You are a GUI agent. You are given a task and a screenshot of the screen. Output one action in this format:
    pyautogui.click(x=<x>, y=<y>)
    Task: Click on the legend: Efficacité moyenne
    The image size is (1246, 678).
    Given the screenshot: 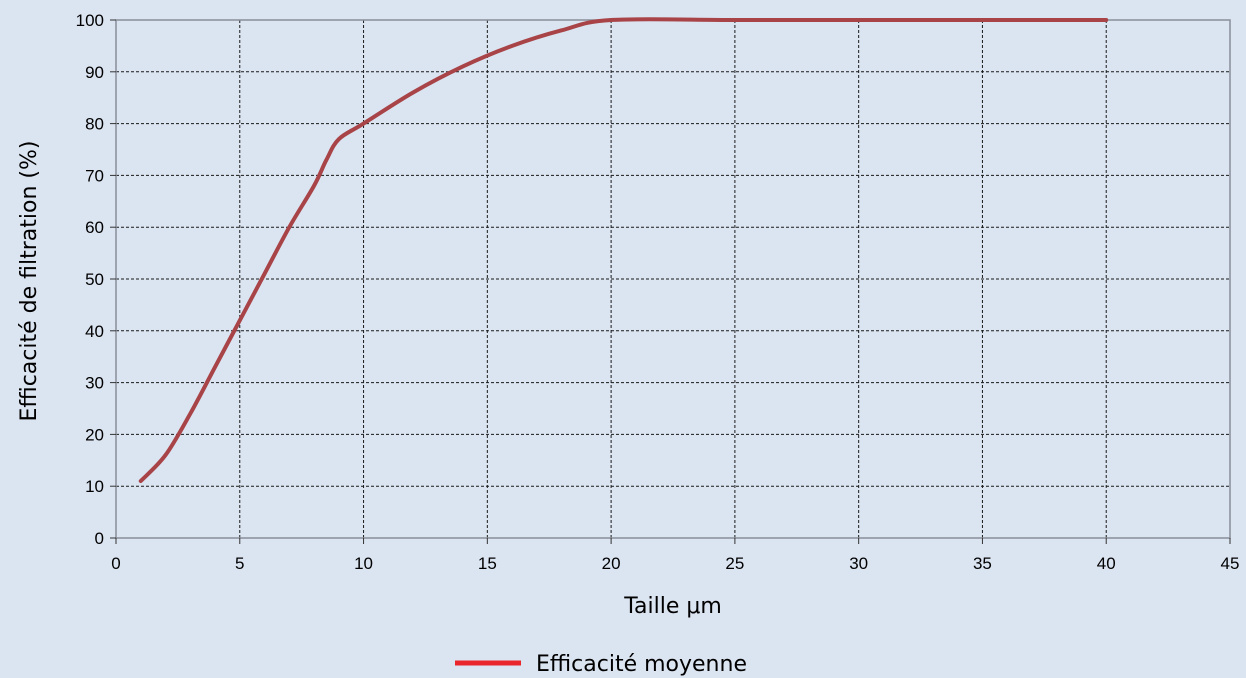 What is the action you would take?
    pyautogui.click(x=601, y=664)
    